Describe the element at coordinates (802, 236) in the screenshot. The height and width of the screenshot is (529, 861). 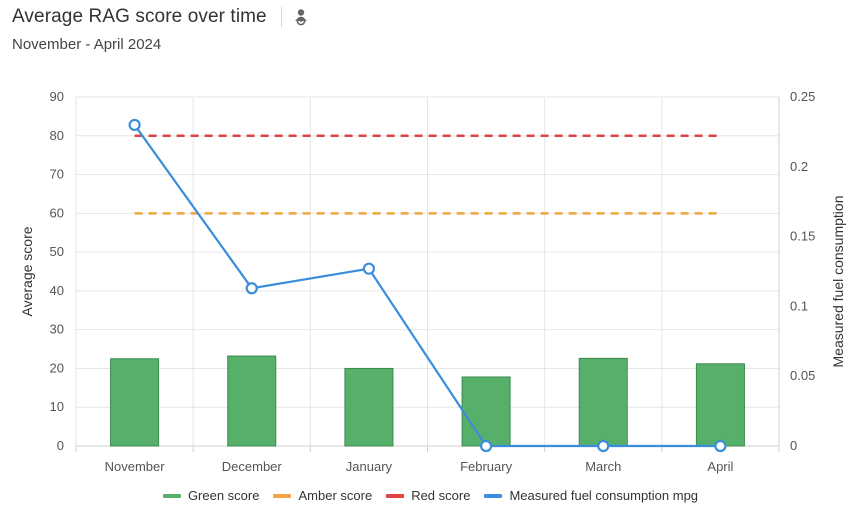
I see `y-right-tick-label: 0.15` at that location.